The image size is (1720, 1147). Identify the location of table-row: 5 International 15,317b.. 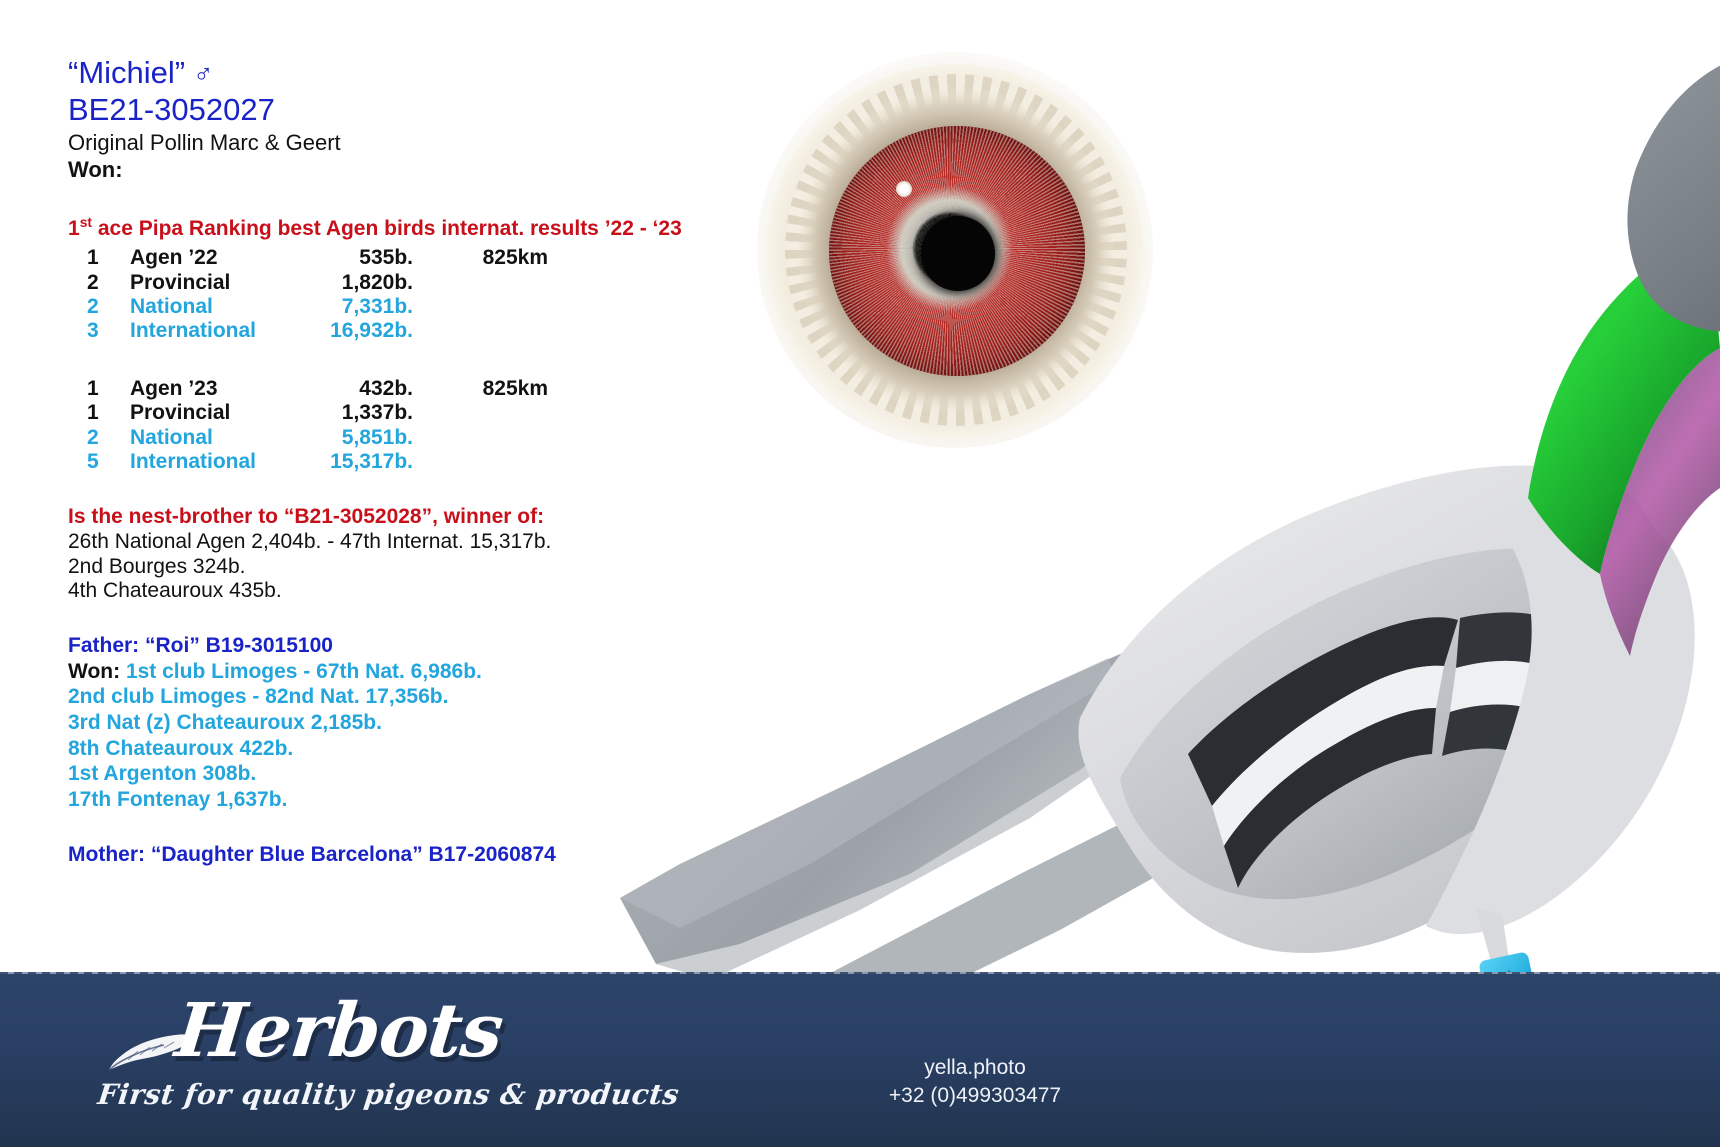
(378, 462).